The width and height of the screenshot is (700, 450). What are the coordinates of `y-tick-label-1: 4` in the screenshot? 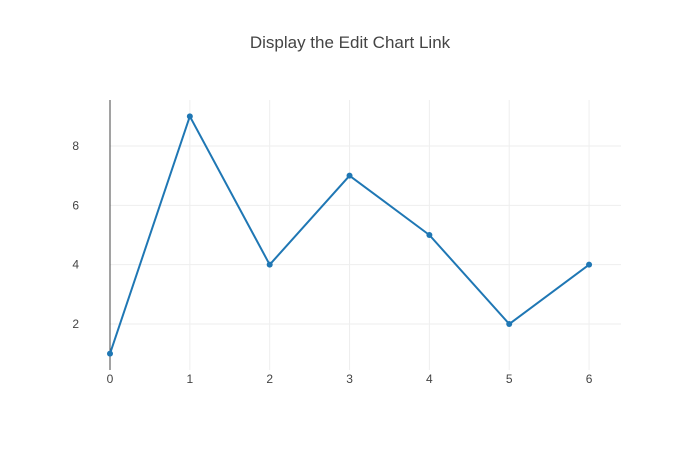 It's located at (75, 265).